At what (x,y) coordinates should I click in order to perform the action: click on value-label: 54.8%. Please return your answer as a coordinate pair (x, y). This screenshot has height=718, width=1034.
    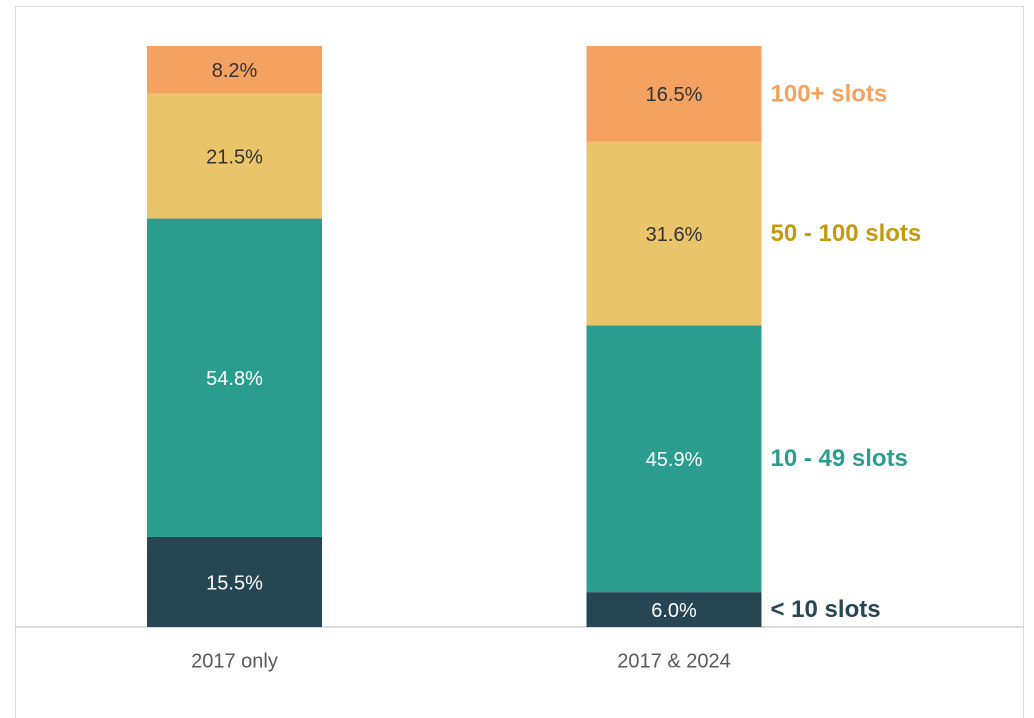
    Looking at the image, I should click on (234, 379).